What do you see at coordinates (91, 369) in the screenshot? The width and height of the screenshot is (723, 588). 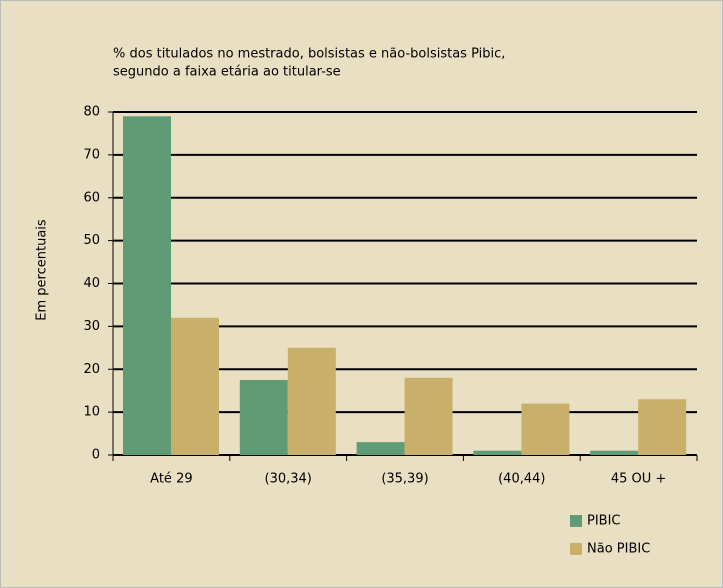 I see `y-tick-label: 20` at bounding box center [91, 369].